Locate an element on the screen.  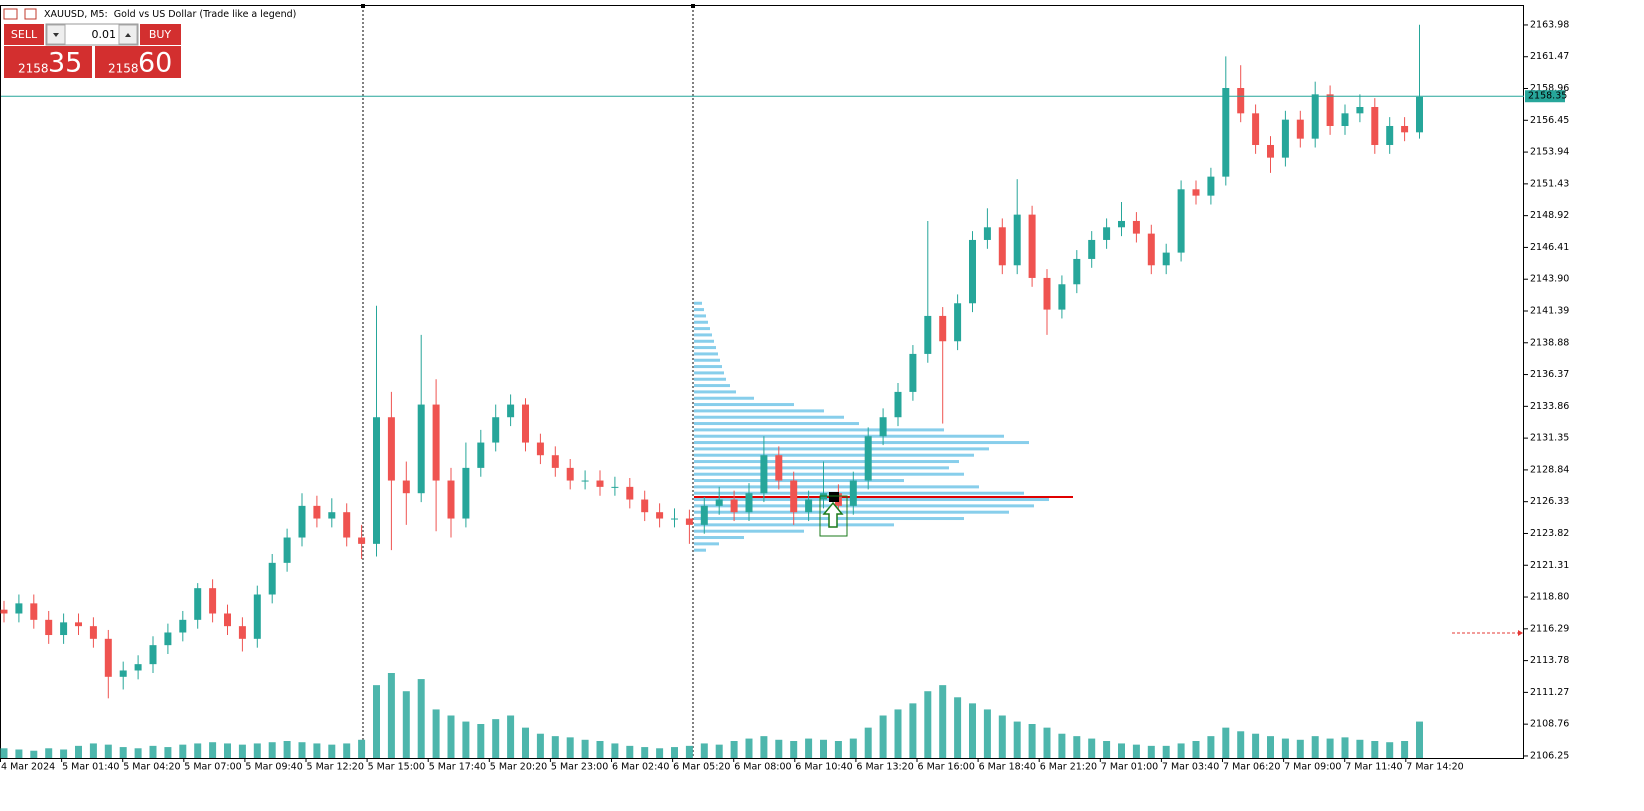
bid-button is located at coordinates (48, 62).